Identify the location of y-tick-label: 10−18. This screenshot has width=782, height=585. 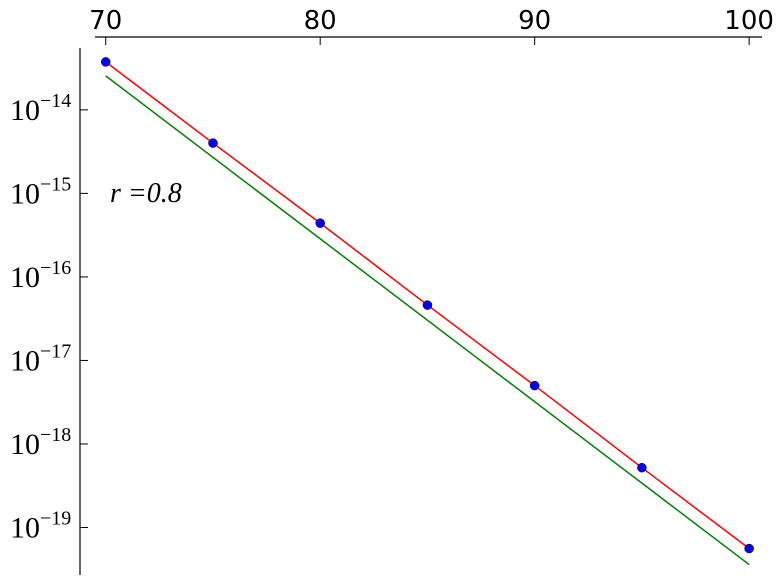
(40, 442).